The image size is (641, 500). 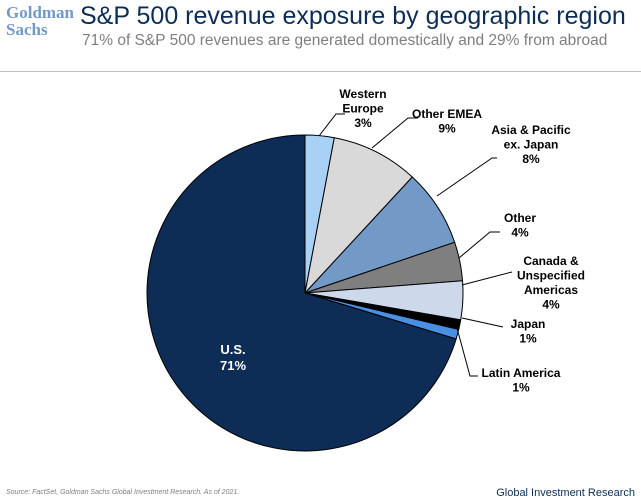 What do you see at coordinates (487, 278) in the screenshot?
I see `leader-line-canada-americas` at bounding box center [487, 278].